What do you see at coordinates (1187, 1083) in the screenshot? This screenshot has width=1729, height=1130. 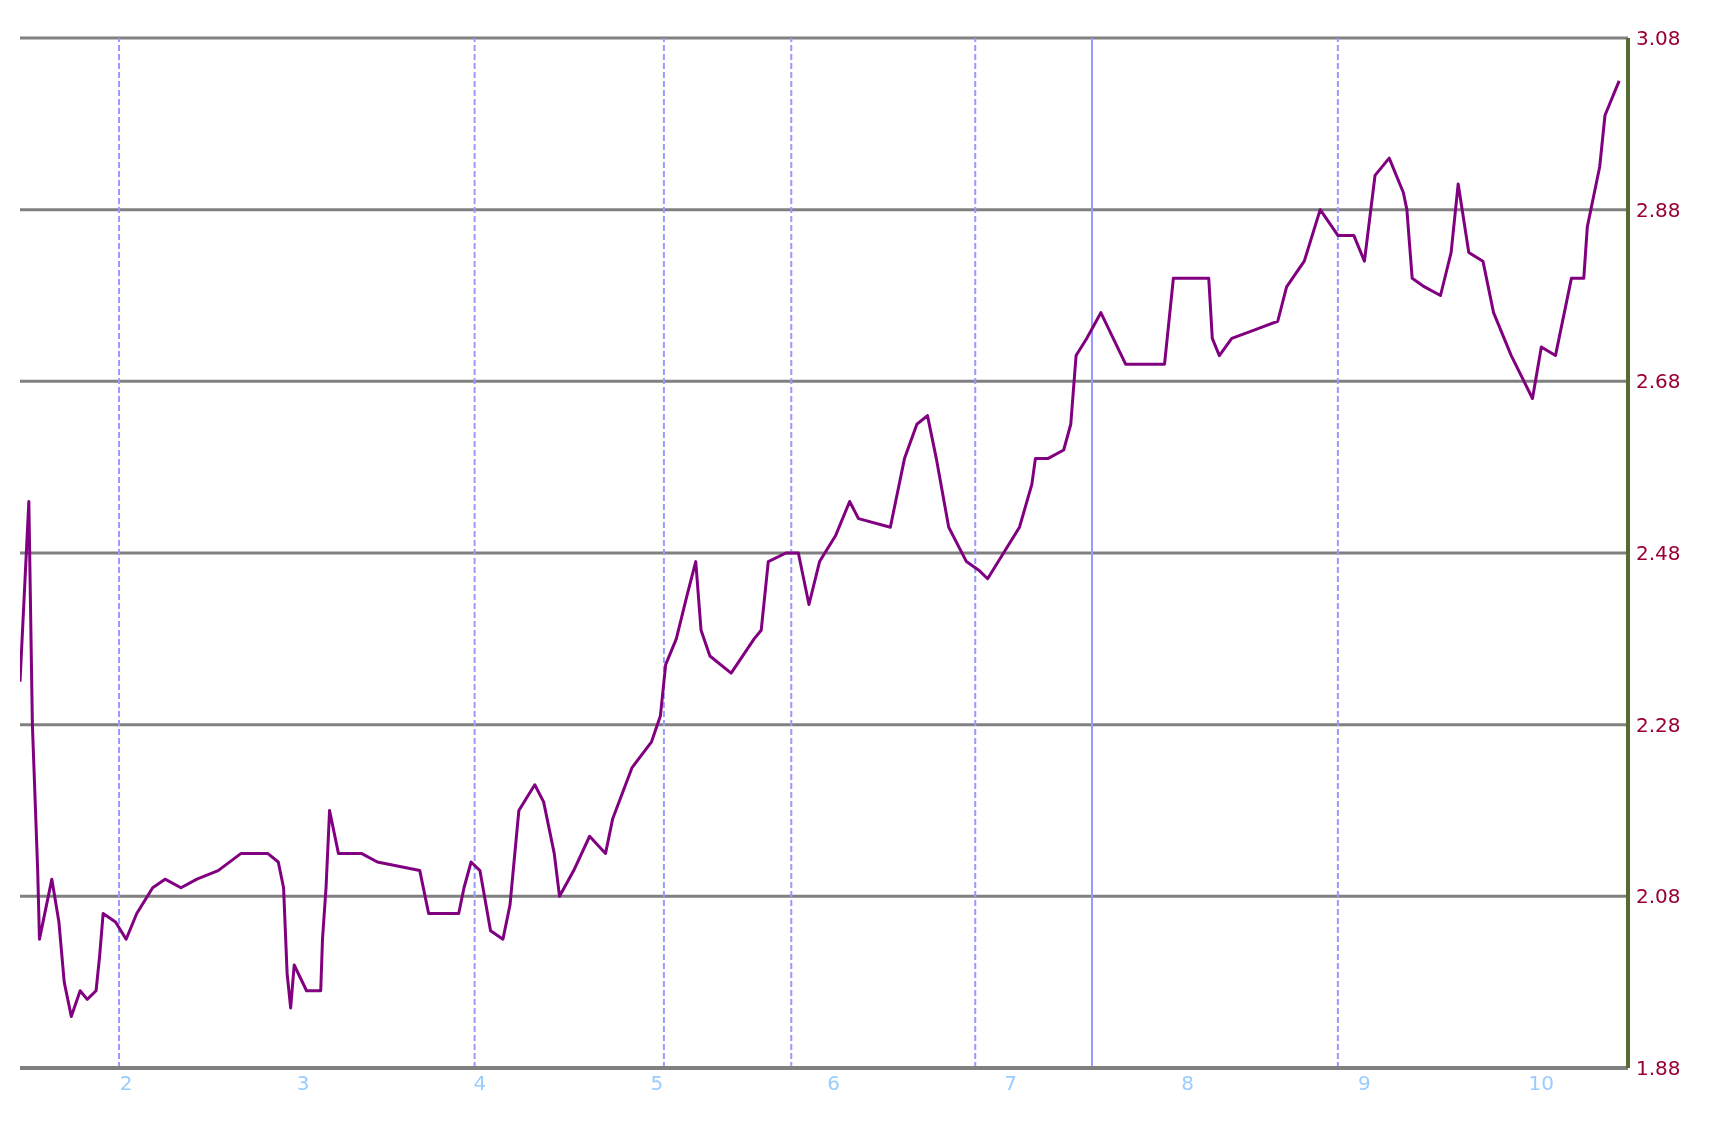 I see `x-tick-label: 8` at bounding box center [1187, 1083].